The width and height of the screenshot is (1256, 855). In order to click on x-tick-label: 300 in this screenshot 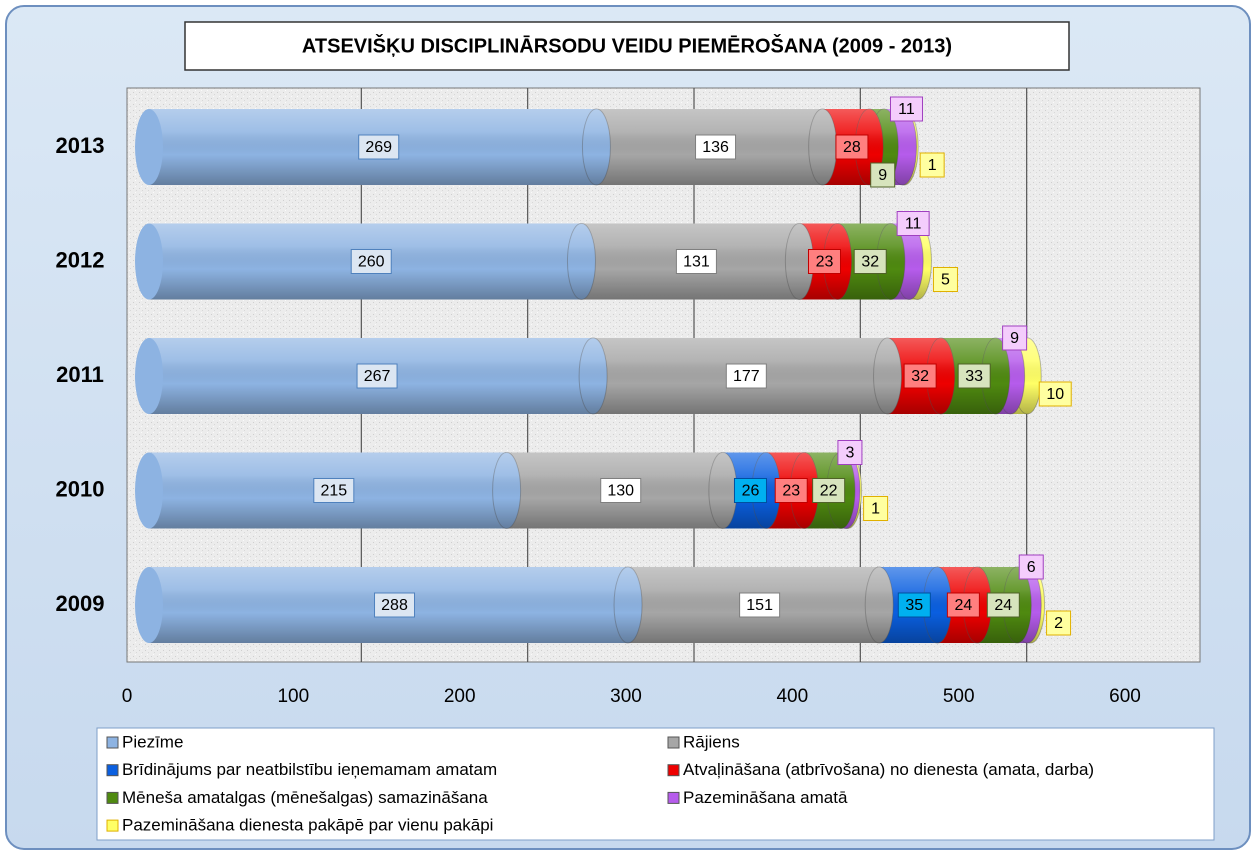, I will do `click(626, 696)`.